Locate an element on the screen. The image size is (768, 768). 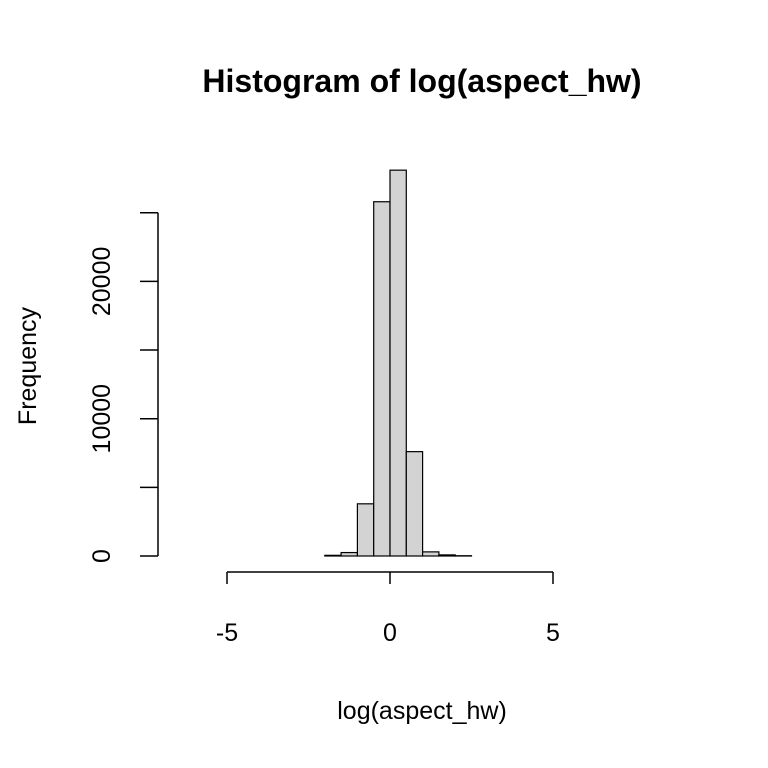
x-tick-label: -5 is located at coordinates (227, 633).